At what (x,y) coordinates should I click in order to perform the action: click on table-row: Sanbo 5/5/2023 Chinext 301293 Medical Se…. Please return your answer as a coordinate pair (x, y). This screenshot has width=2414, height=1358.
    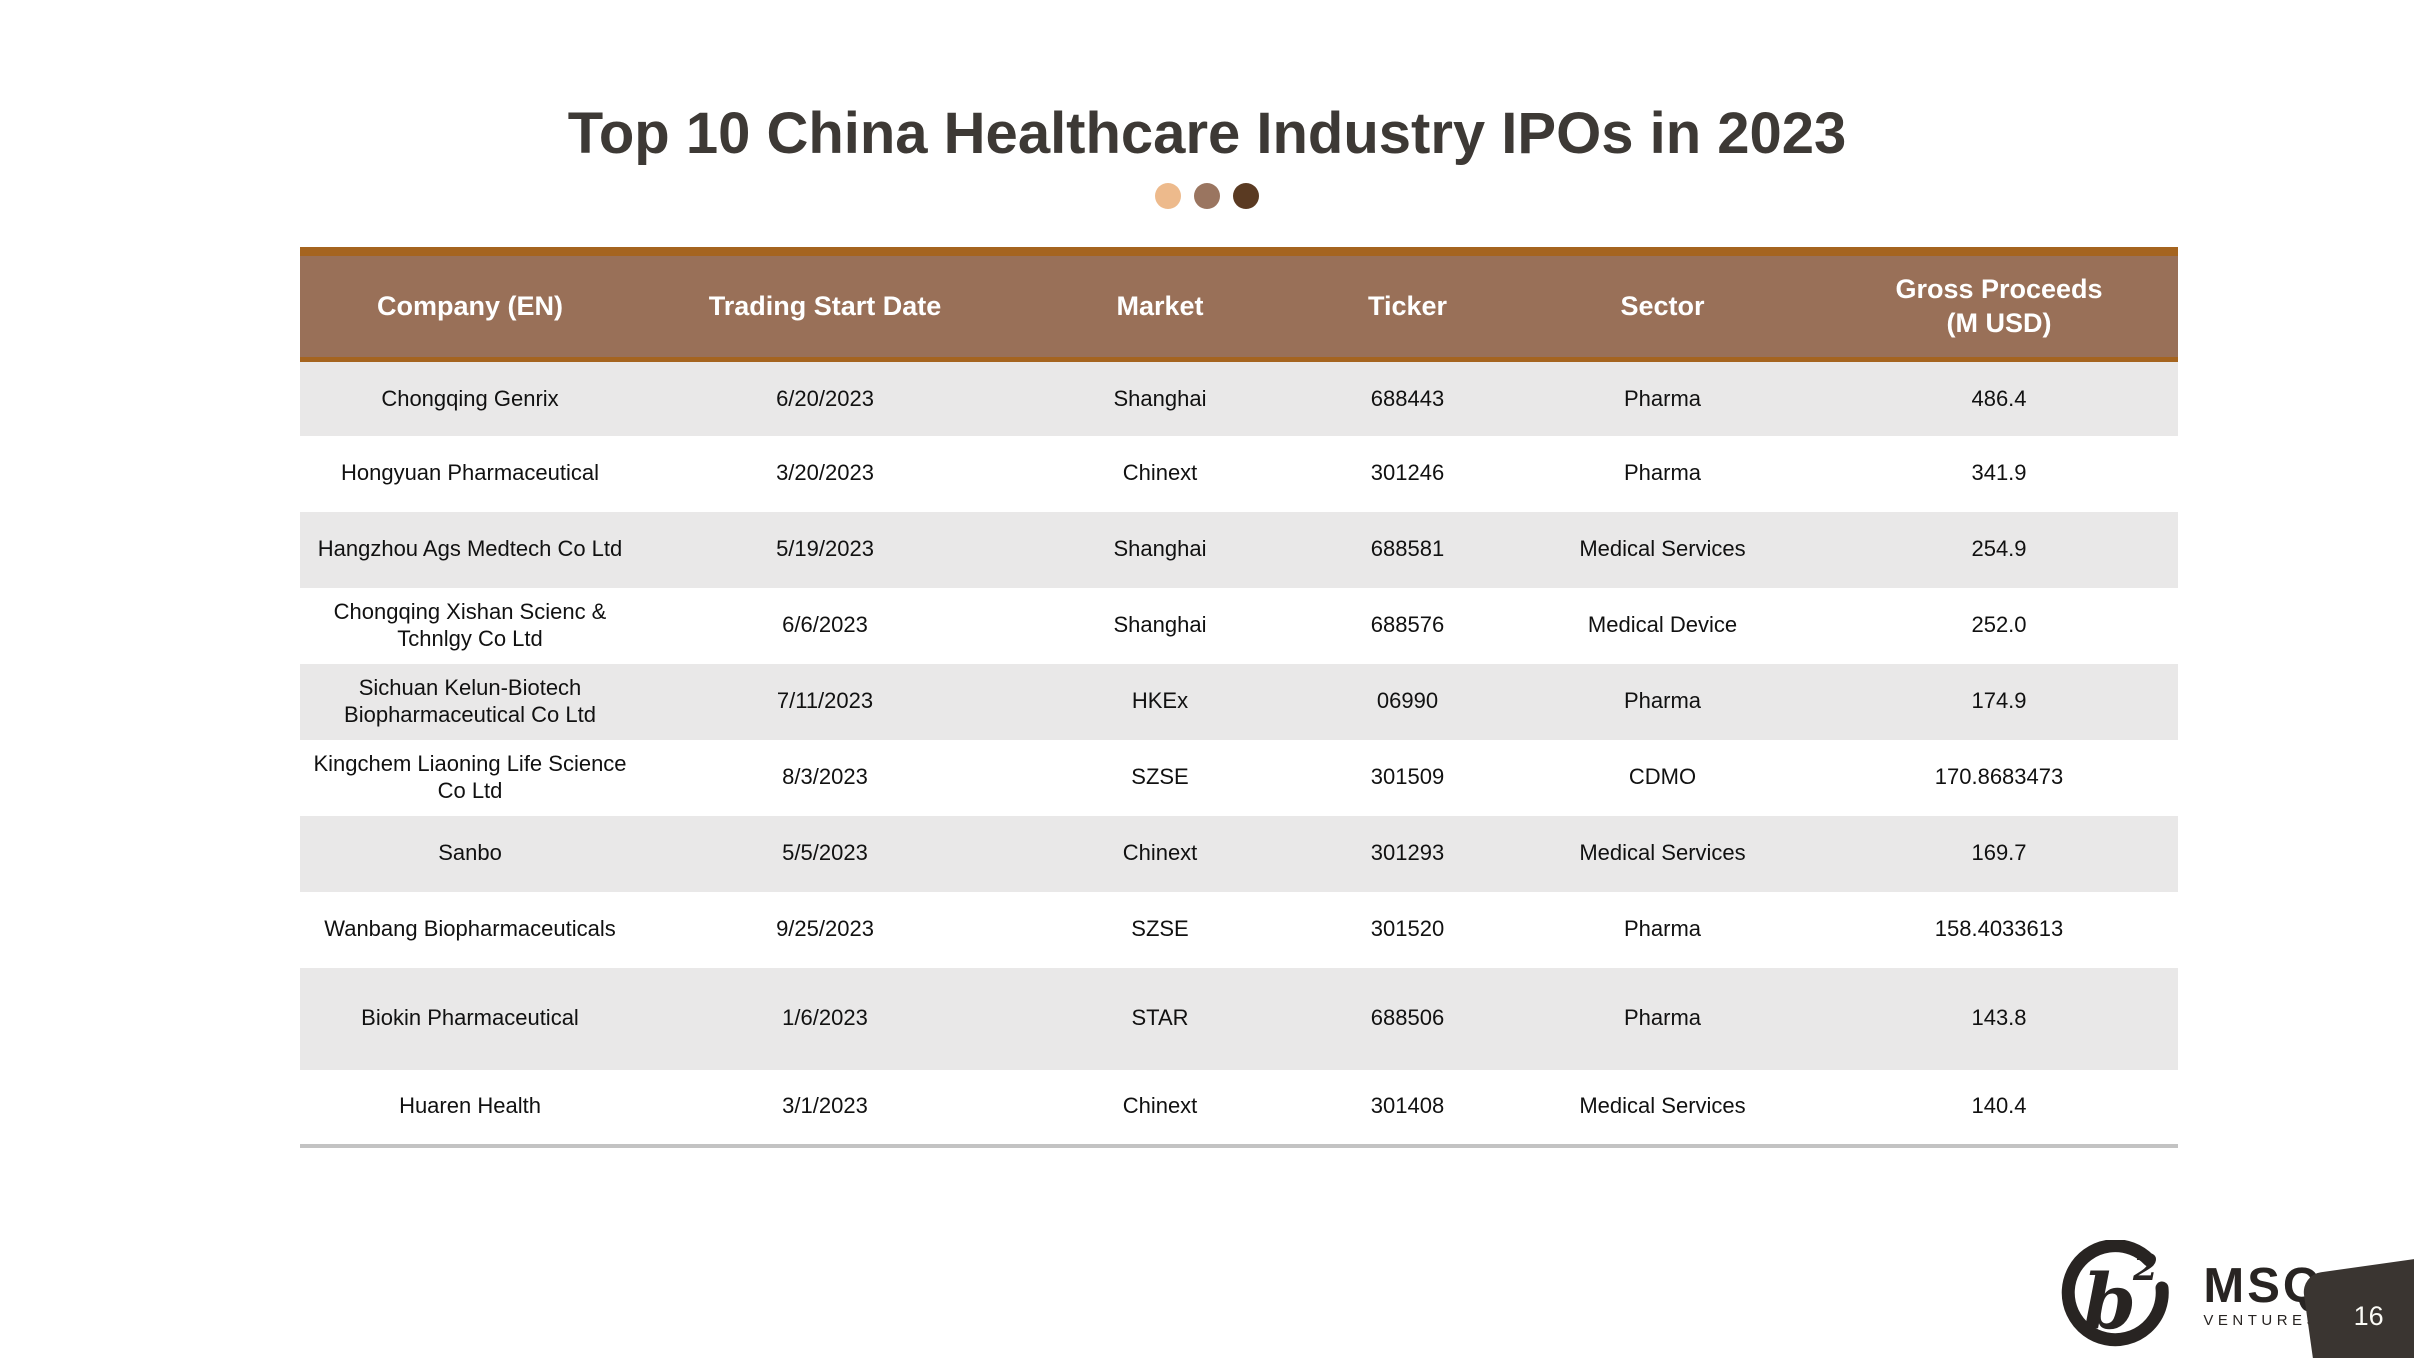
    Looking at the image, I should click on (1239, 853).